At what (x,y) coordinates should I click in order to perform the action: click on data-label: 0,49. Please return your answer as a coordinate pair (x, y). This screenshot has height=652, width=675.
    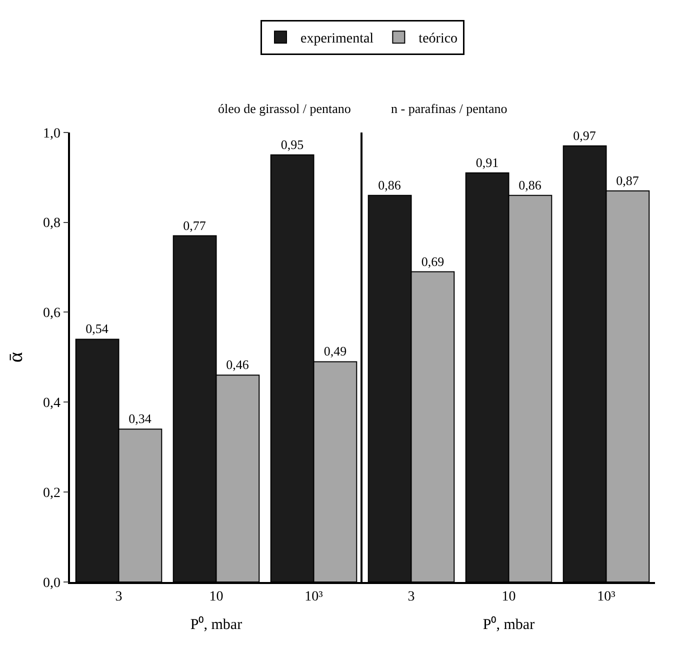
    Looking at the image, I should click on (335, 351).